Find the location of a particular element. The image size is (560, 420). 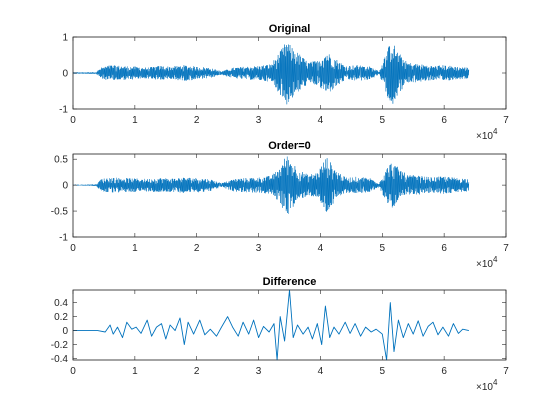

subplot-3-x-multiplier: ×10⁴ is located at coordinates (487, 385).